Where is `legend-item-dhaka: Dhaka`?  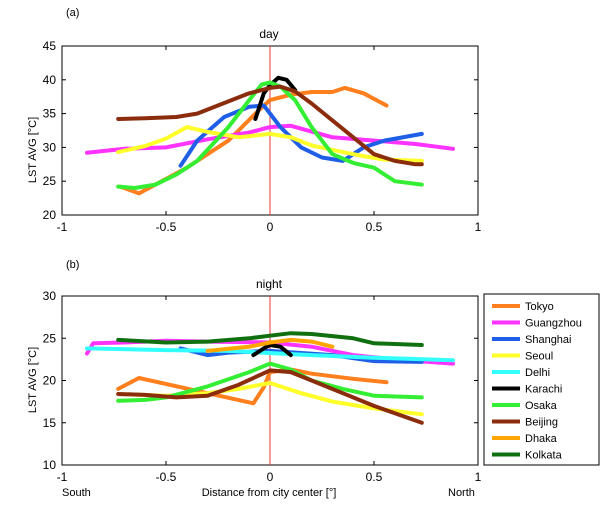
legend-item-dhaka: Dhaka is located at coordinates (541, 439).